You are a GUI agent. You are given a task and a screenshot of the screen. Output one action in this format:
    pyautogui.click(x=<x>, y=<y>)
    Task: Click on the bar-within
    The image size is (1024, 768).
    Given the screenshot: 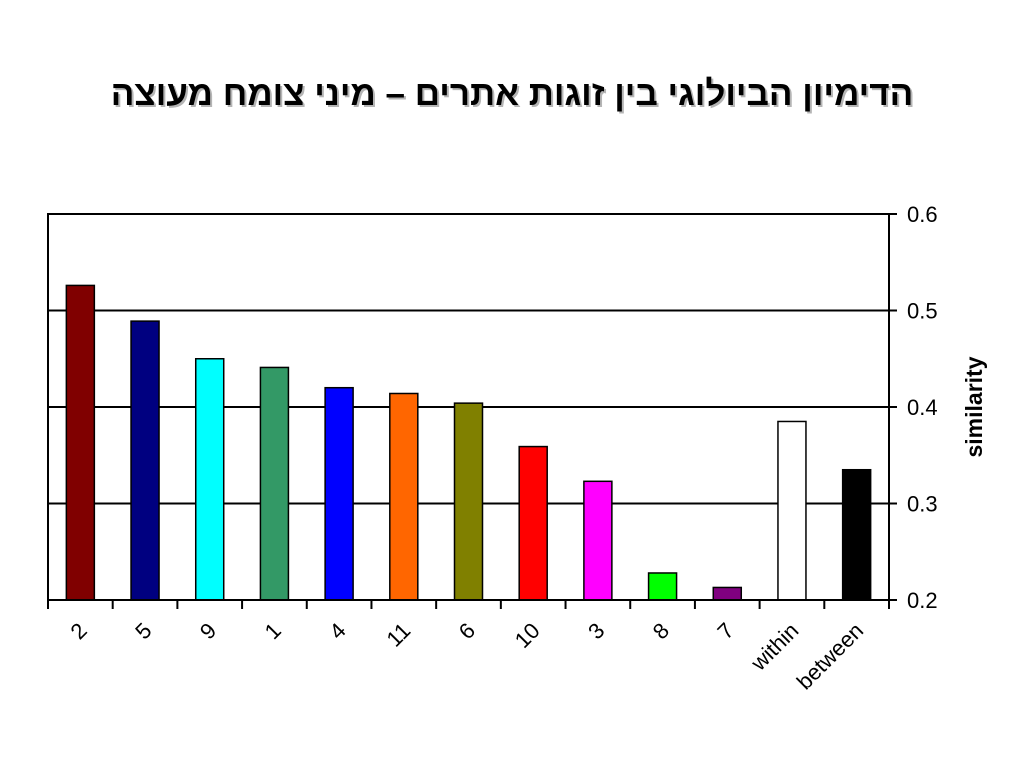 What is the action you would take?
    pyautogui.click(x=792, y=510)
    